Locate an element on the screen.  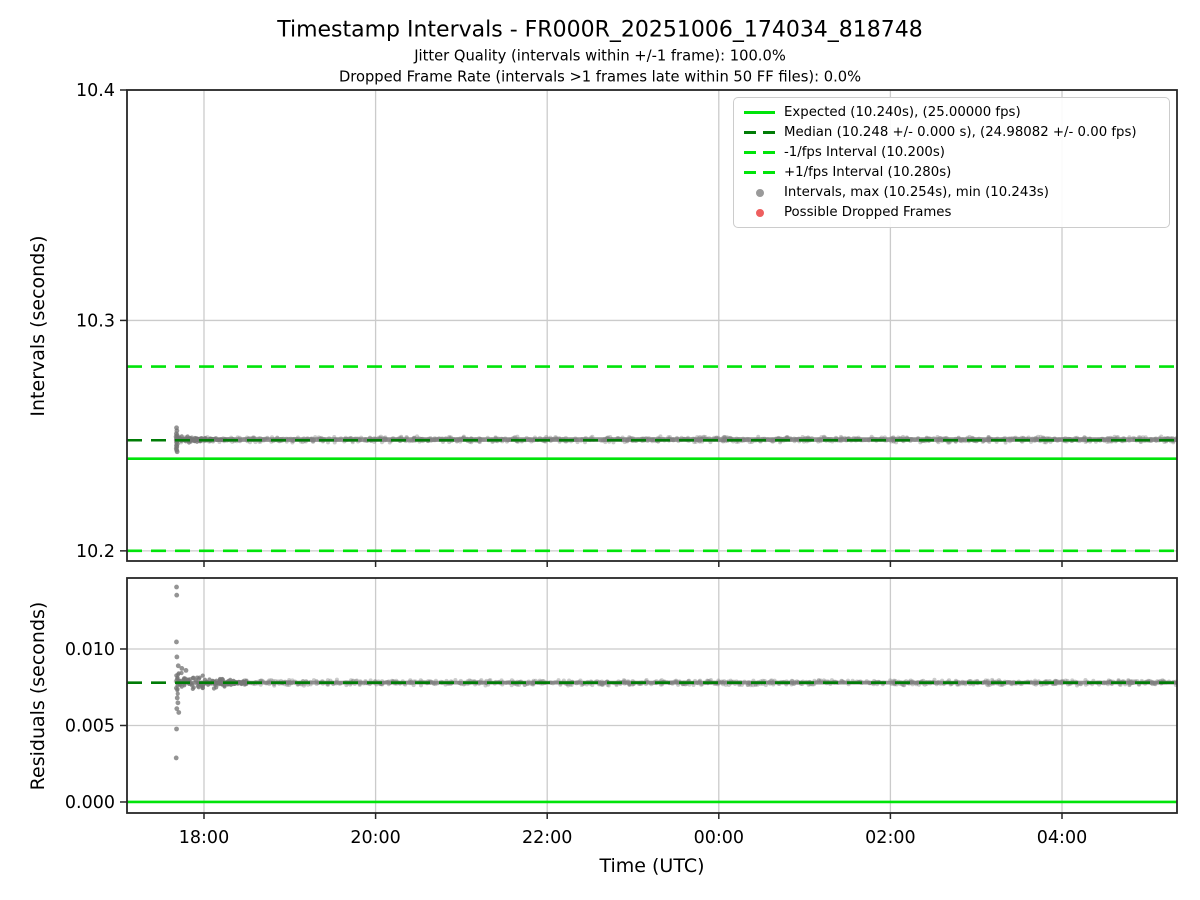
legend-marker is located at coordinates (759, 112).